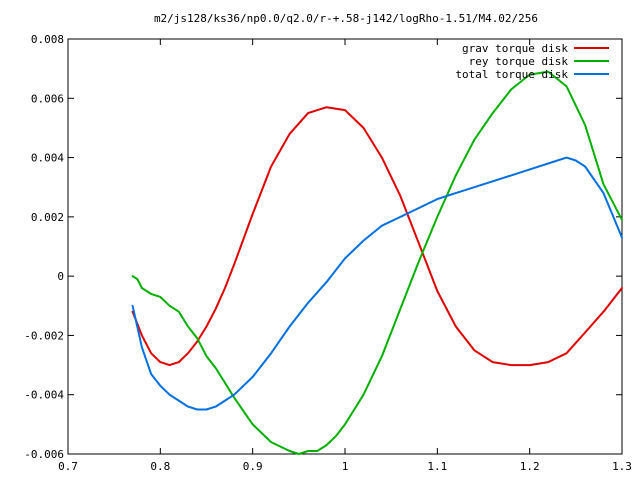  What do you see at coordinates (437, 466) in the screenshot?
I see `x-tick-label: 1.1` at bounding box center [437, 466].